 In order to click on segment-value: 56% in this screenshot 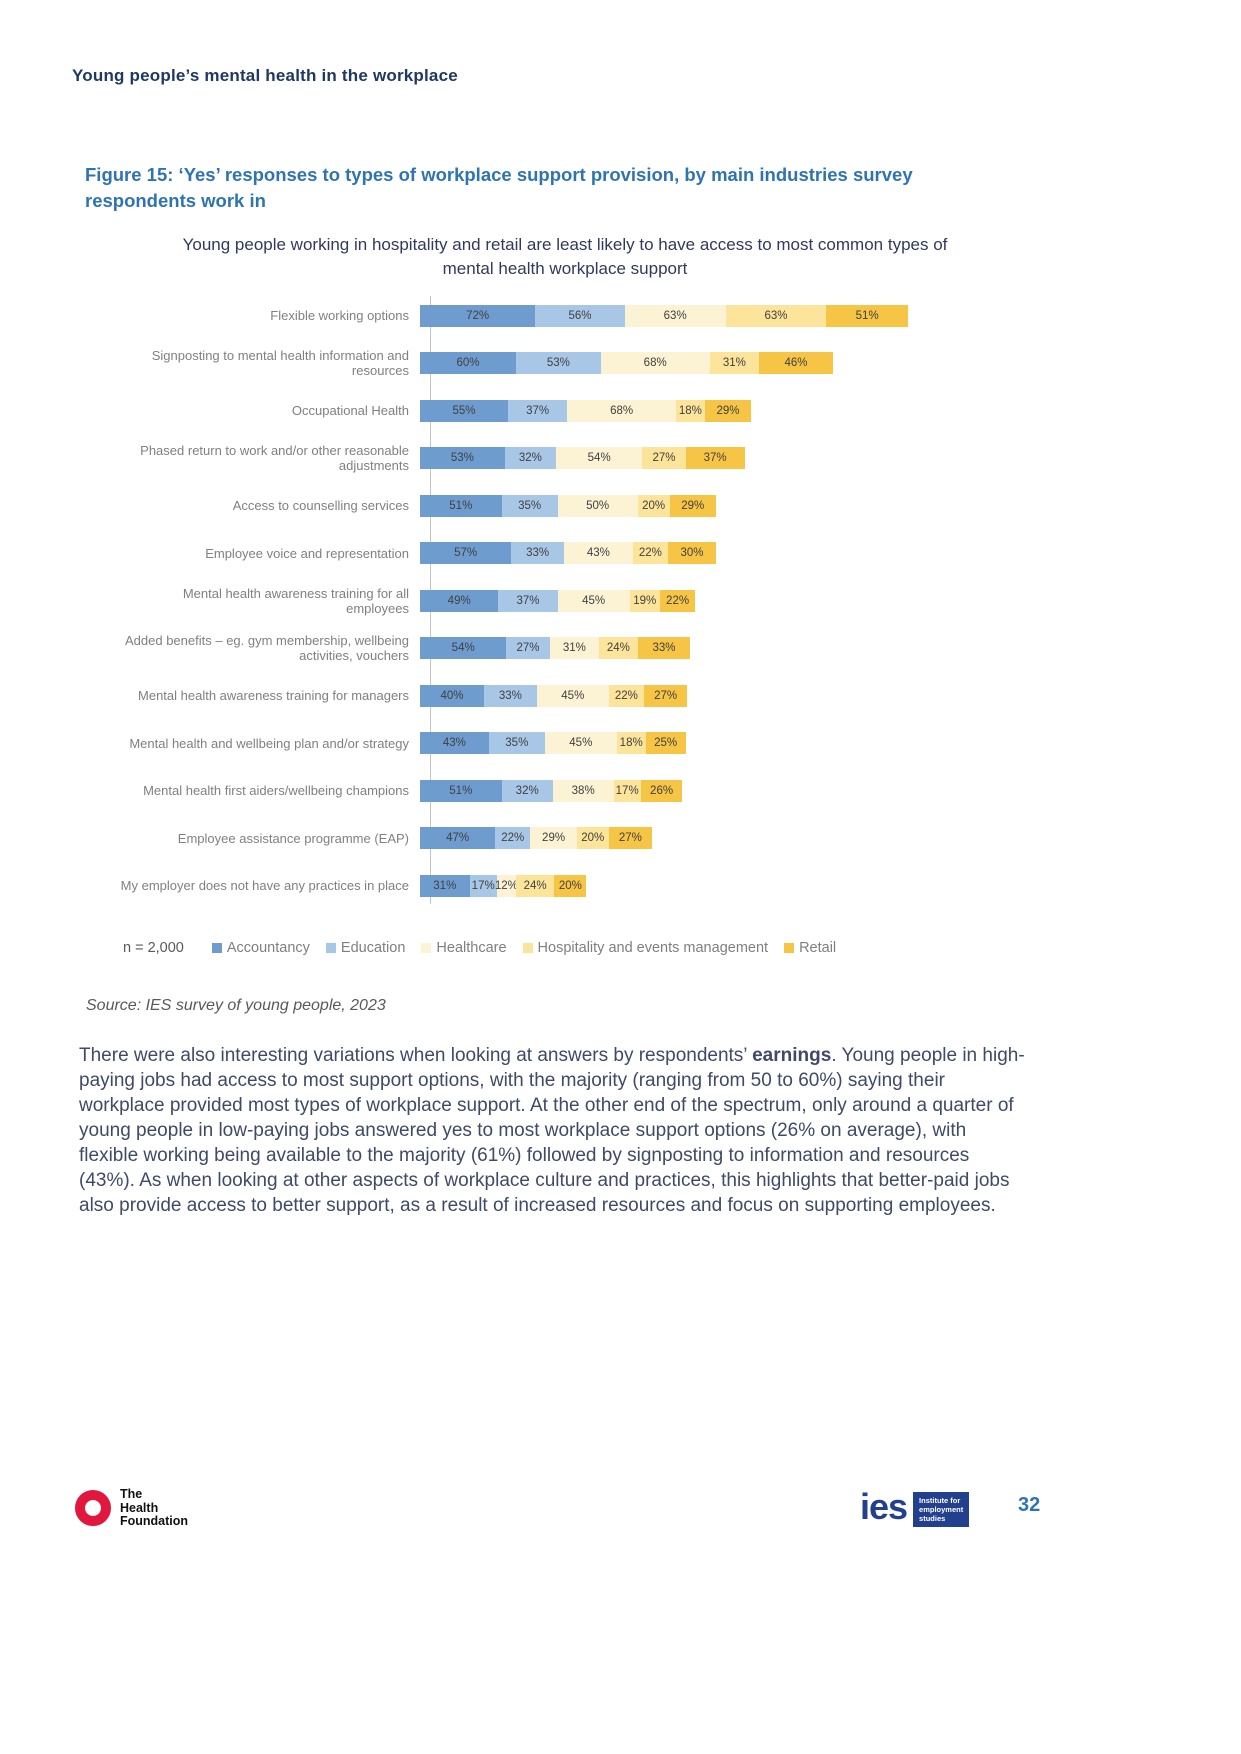, I will do `click(580, 315)`.